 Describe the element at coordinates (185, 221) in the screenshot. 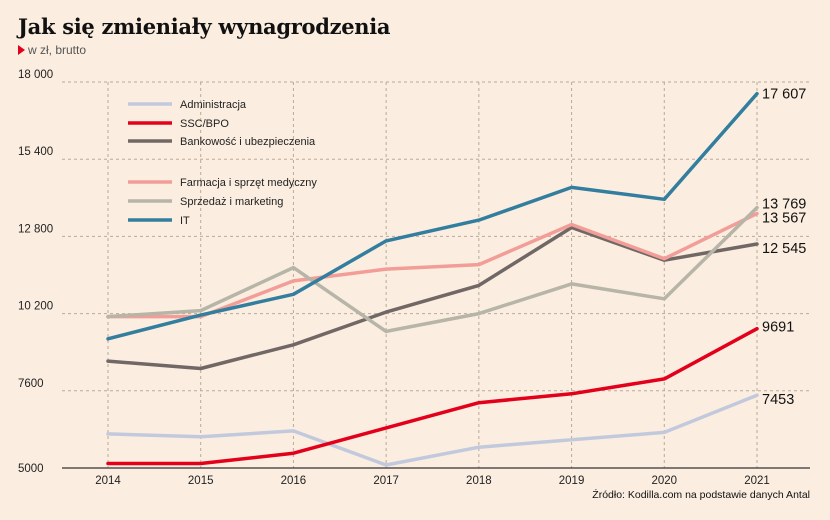

I see `legend-label: IT` at that location.